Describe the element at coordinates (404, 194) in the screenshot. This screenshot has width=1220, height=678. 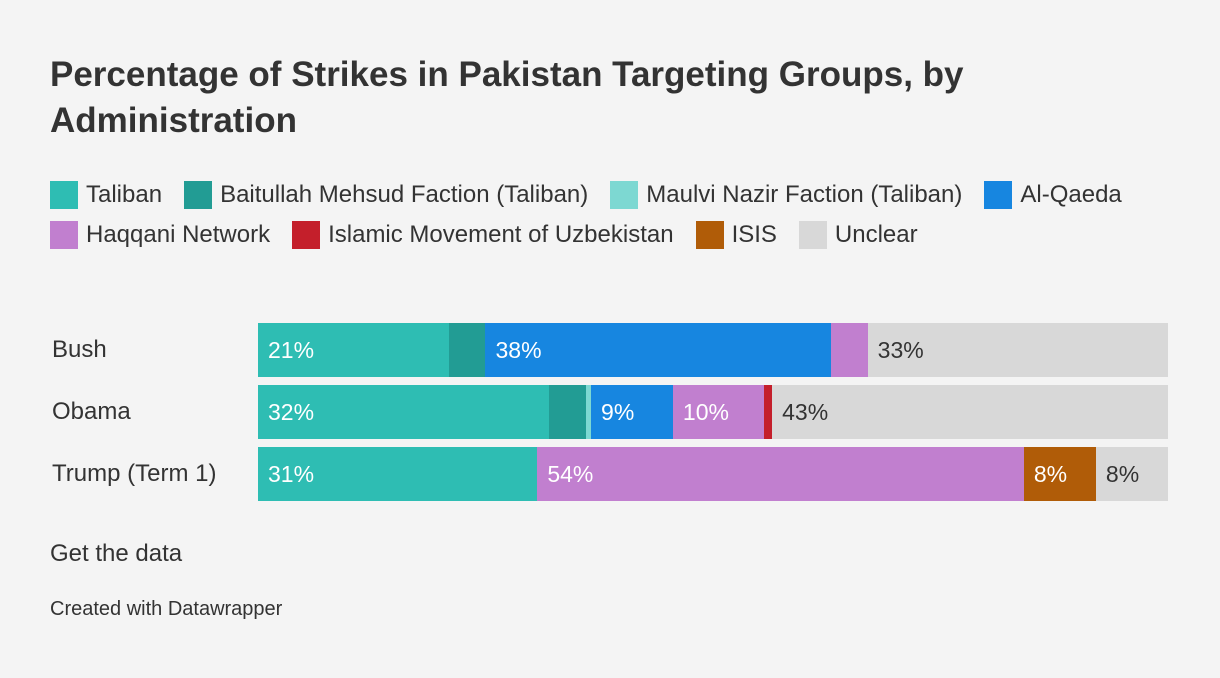
I see `legend-label: Baitullah Mehsud Faction (Taliban)` at that location.